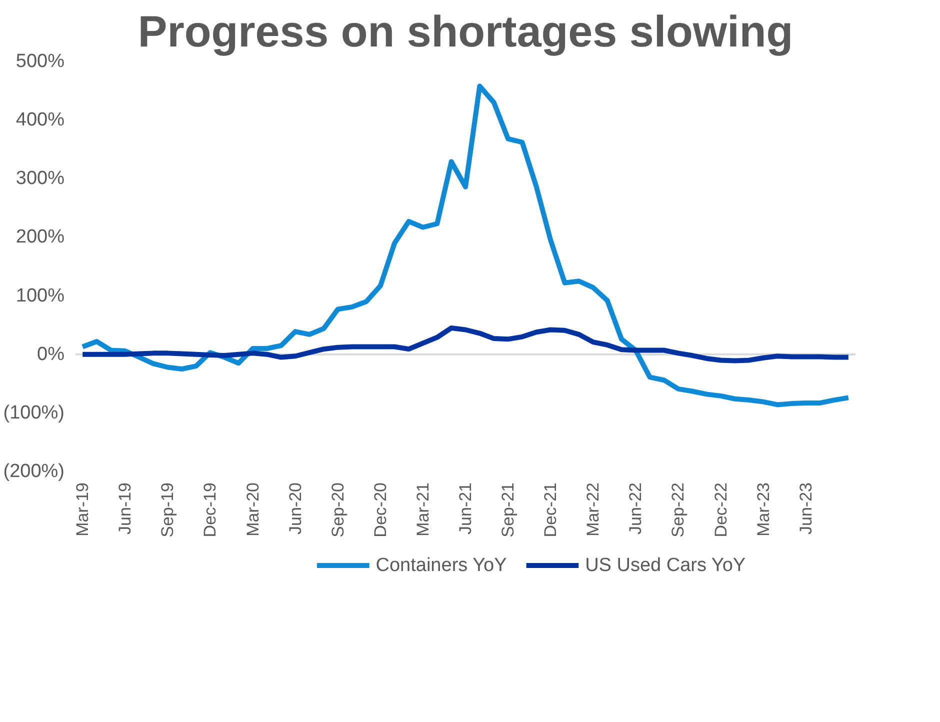  Describe the element at coordinates (40, 295) in the screenshot. I see `y-tick-label: 100%` at that location.